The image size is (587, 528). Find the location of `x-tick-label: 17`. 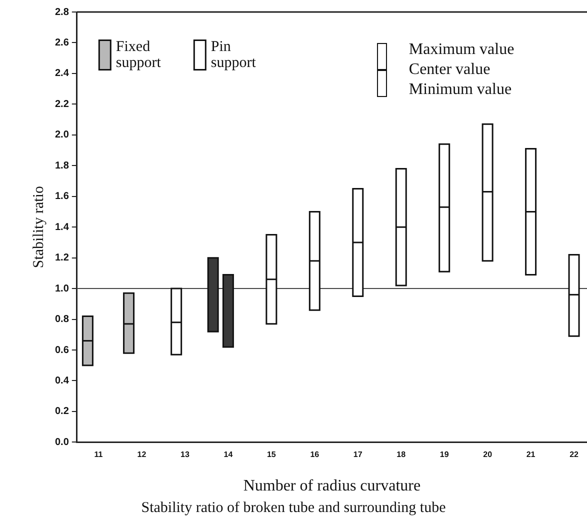

x-tick-label: 17 is located at coordinates (358, 455).